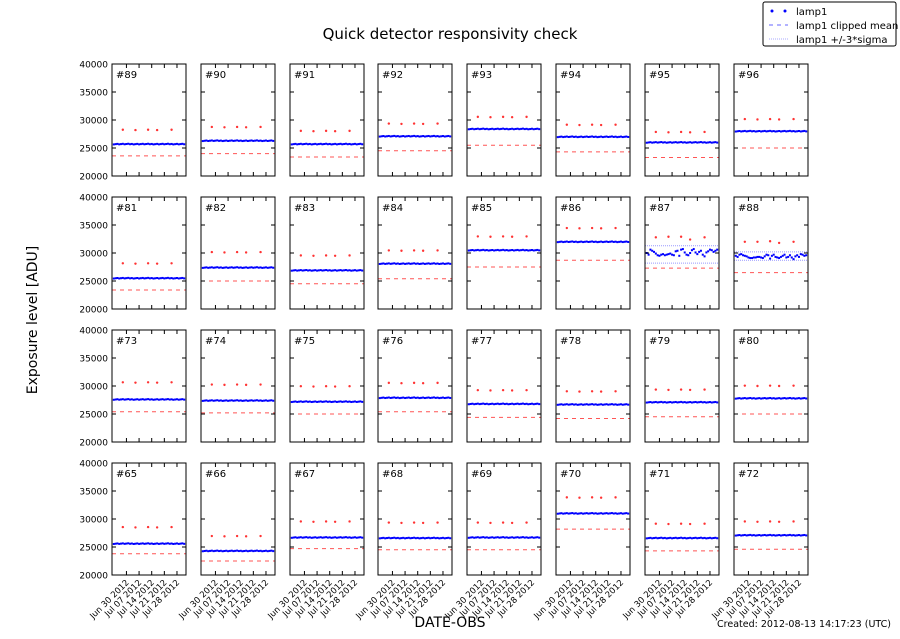  I want to click on panel-label: #94, so click(570, 75).